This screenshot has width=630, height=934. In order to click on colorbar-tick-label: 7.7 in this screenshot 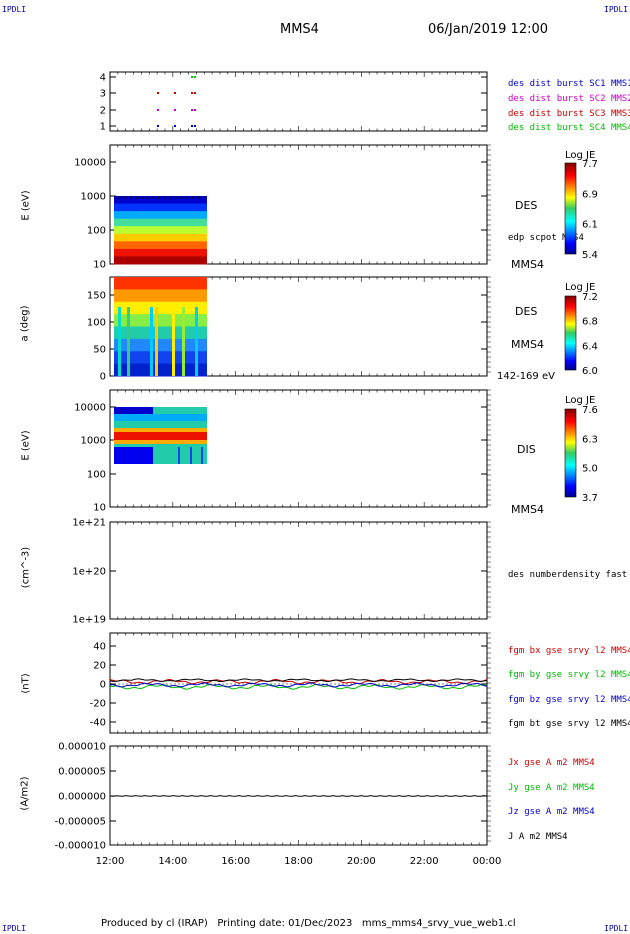, I will do `click(590, 164)`.